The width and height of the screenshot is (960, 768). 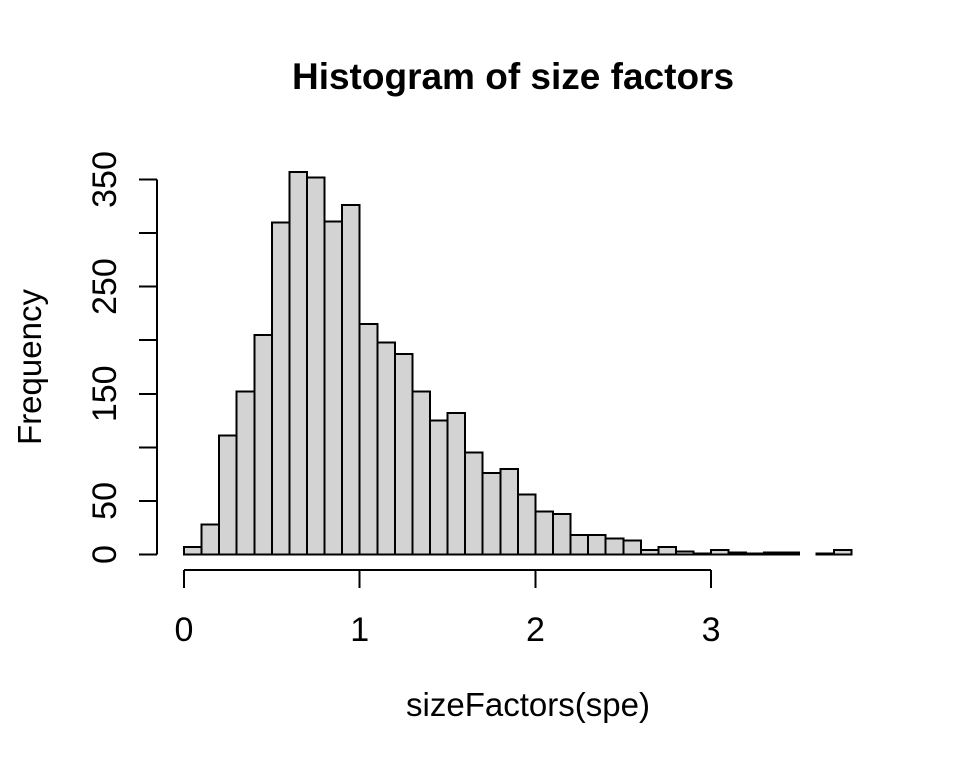 What do you see at coordinates (184, 630) in the screenshot?
I see `x-tick-label: 0` at bounding box center [184, 630].